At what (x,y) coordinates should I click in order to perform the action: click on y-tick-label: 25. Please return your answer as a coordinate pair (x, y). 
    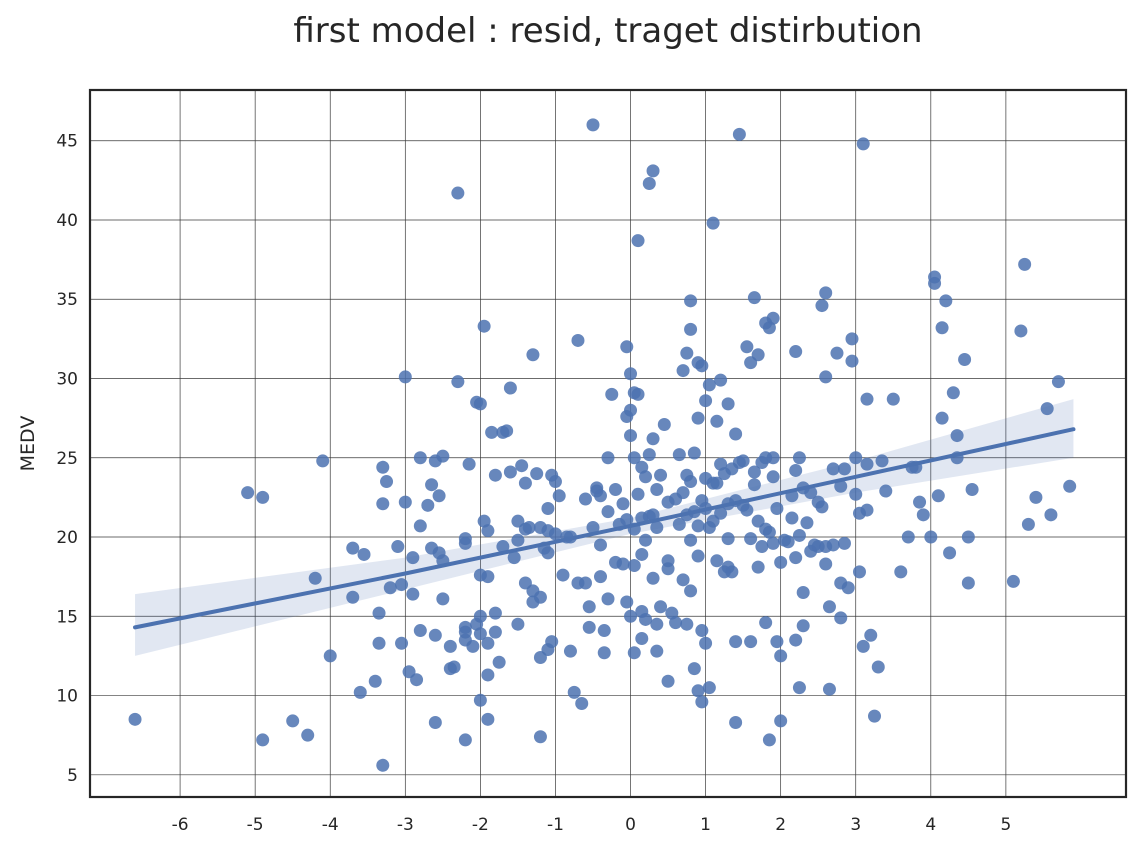
    Looking at the image, I should click on (67, 459).